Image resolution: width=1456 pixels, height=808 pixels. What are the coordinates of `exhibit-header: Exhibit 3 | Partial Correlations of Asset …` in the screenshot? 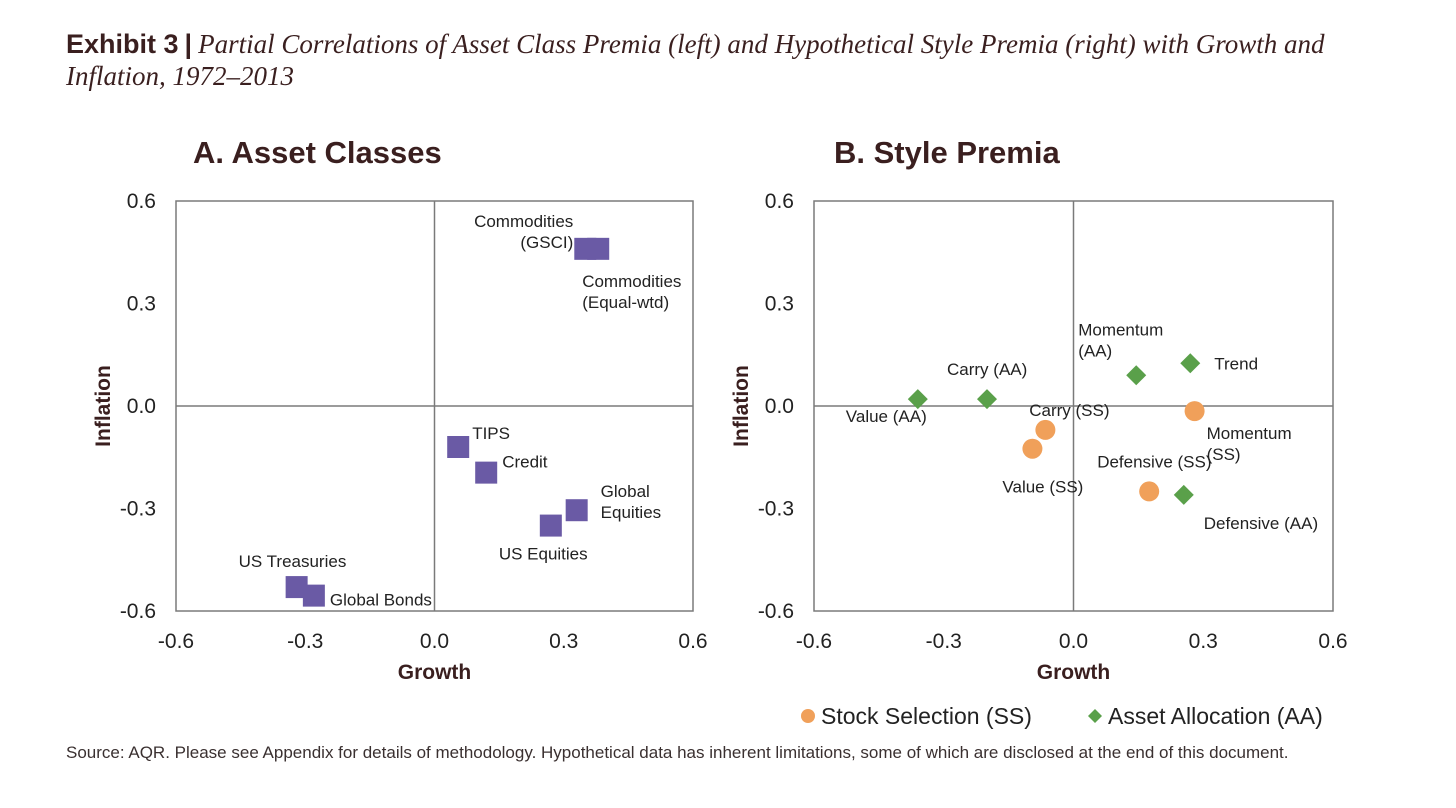 It's located at (746, 60).